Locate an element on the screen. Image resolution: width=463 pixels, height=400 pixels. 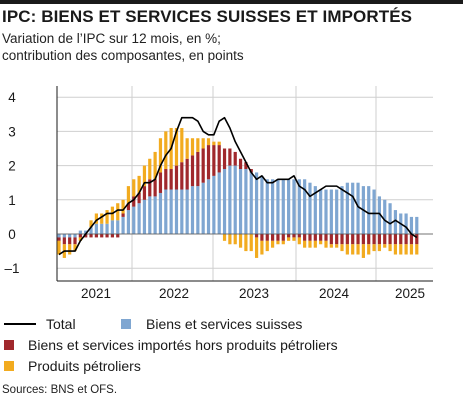
x-tick-label: 2022 is located at coordinates (174, 293).